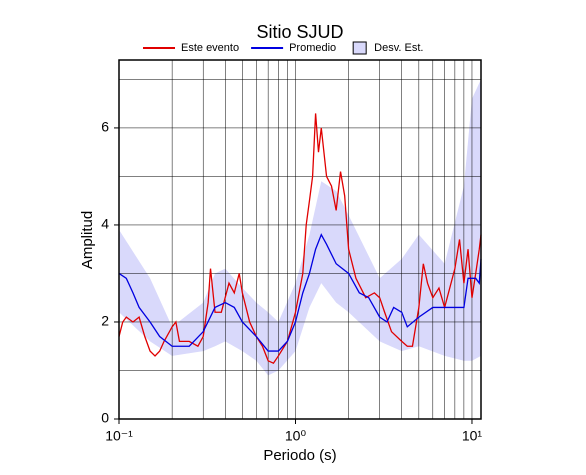 Image resolution: width=586 pixels, height=475 pixels. What do you see at coordinates (105, 321) in the screenshot?
I see `y-tick-label: 2` at bounding box center [105, 321].